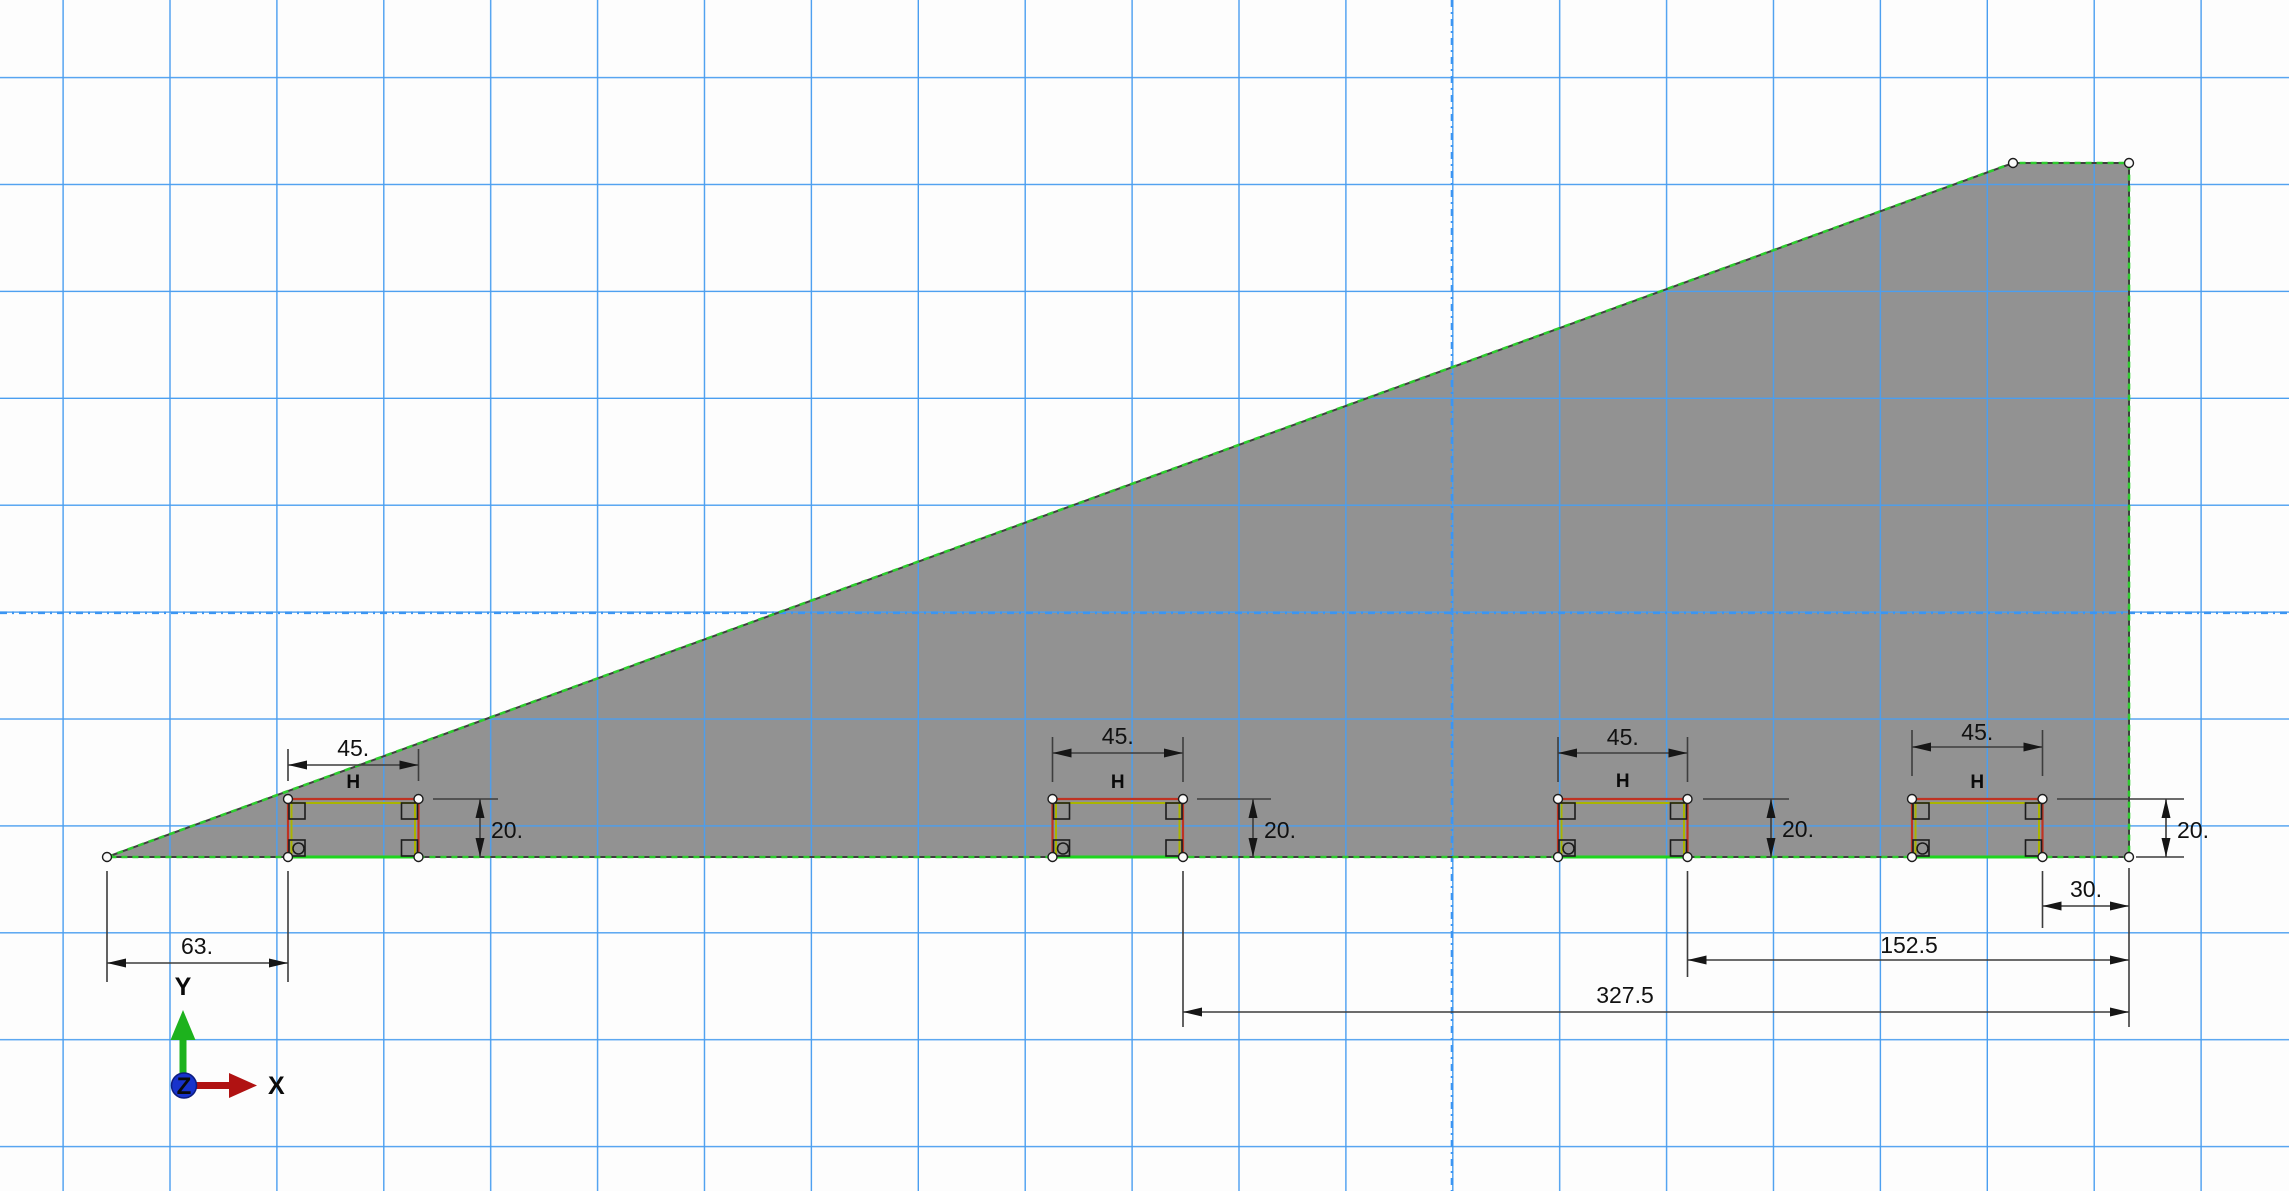 This screenshot has height=1191, width=2289. I want to click on dimension-63: 63., so click(197, 926).